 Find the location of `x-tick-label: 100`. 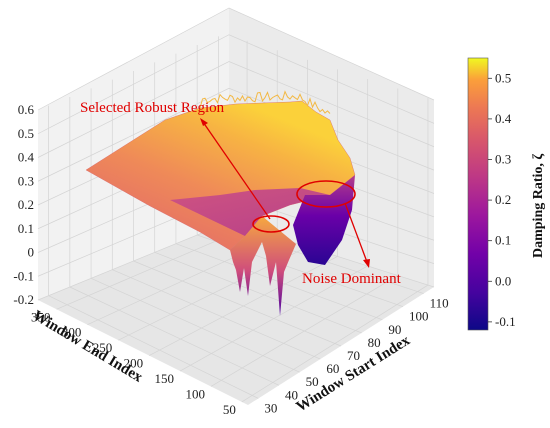

x-tick-label: 100 is located at coordinates (419, 316).